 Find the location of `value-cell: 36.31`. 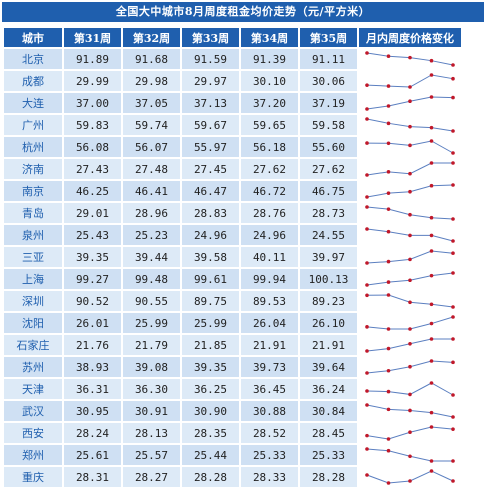

value-cell: 36.31 is located at coordinates (92, 389).